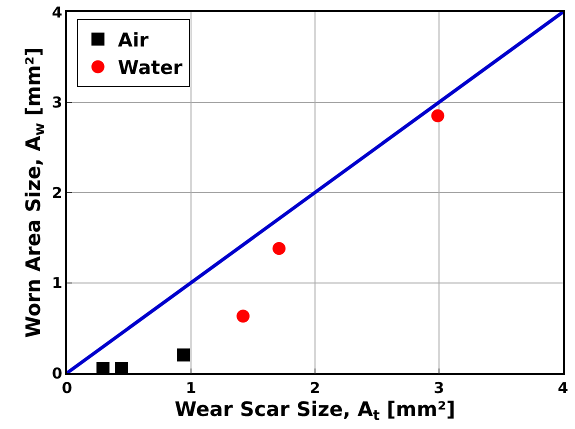 Image resolution: width=575 pixels, height=429 pixels. I want to click on x-axis-title: Wear Scar Size, A$_{t}$ [mm²], so click(315, 410).